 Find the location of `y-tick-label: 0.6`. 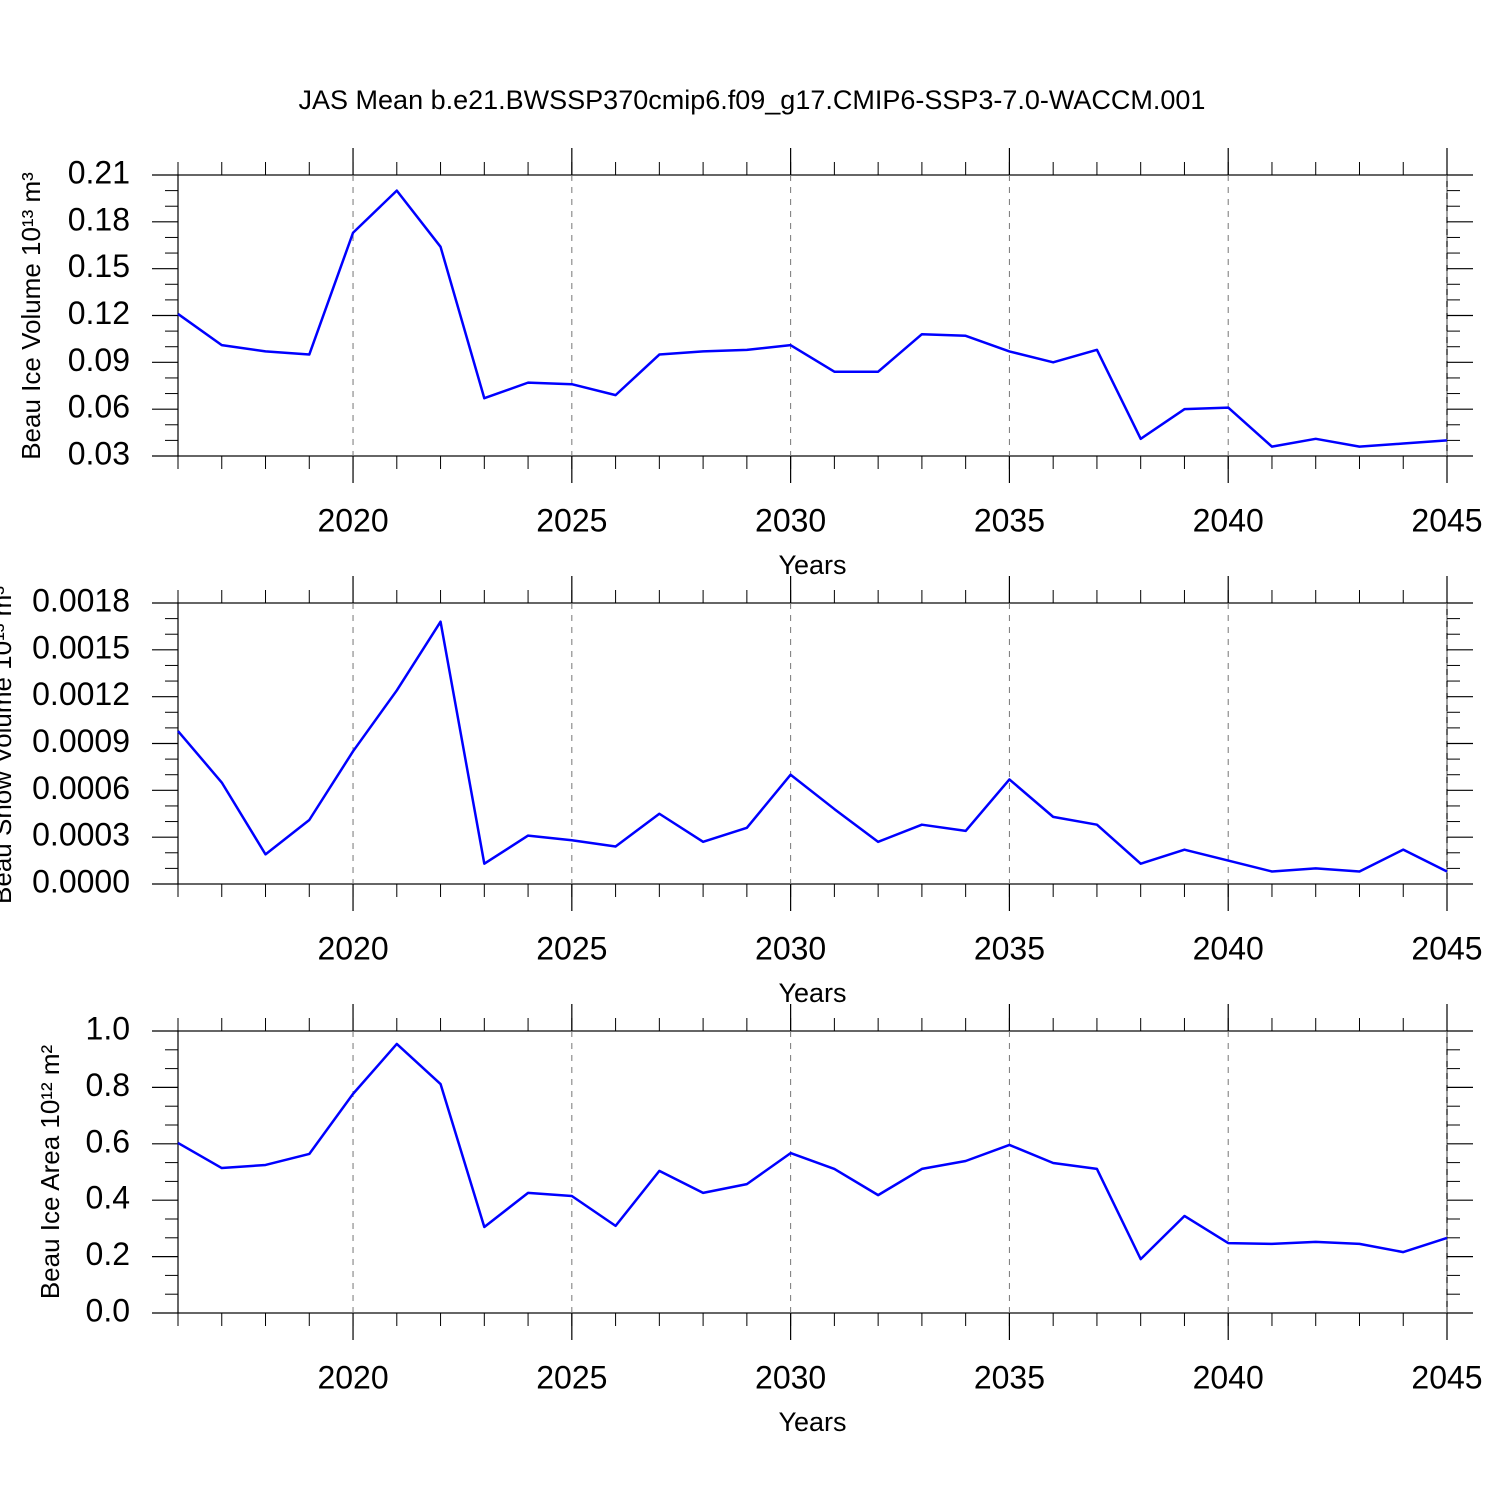

y-tick-label: 0.6 is located at coordinates (108, 1141).